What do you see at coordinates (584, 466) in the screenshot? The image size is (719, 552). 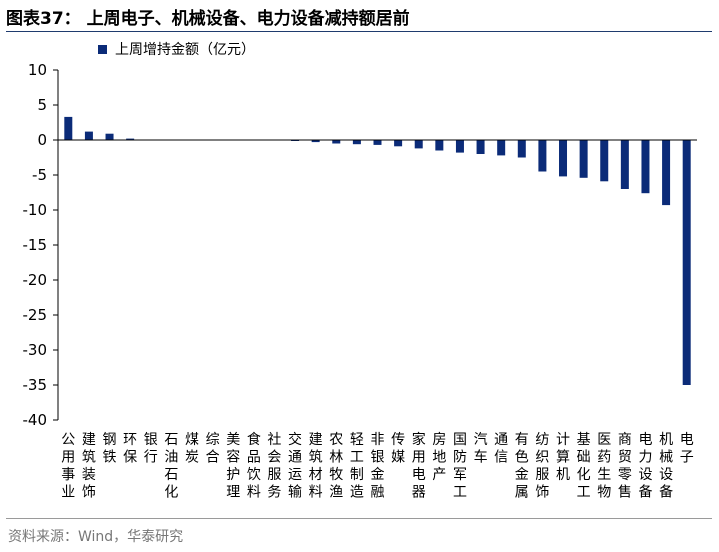 I see `x-tick-label: 基础化工` at bounding box center [584, 466].